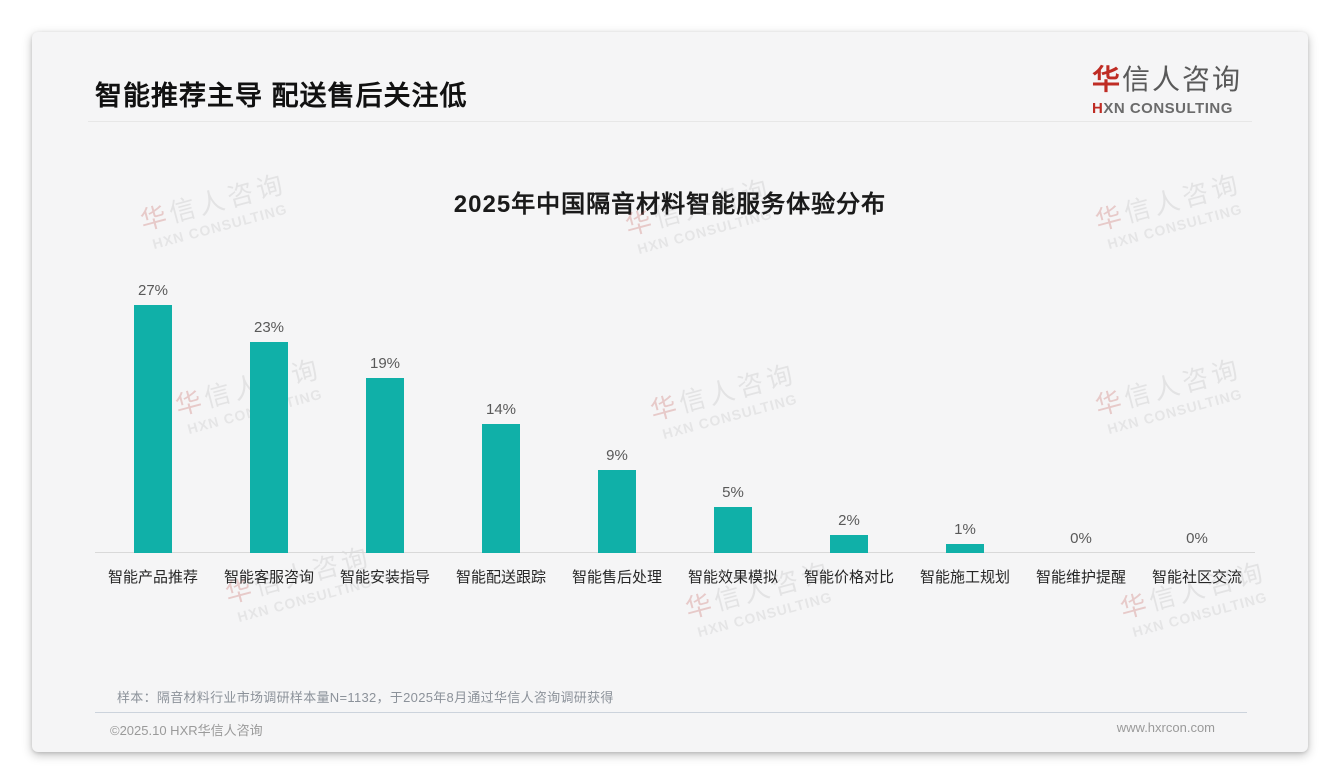 The height and width of the screenshot is (780, 1340). I want to click on bar-area: 27%, so click(153, 411).